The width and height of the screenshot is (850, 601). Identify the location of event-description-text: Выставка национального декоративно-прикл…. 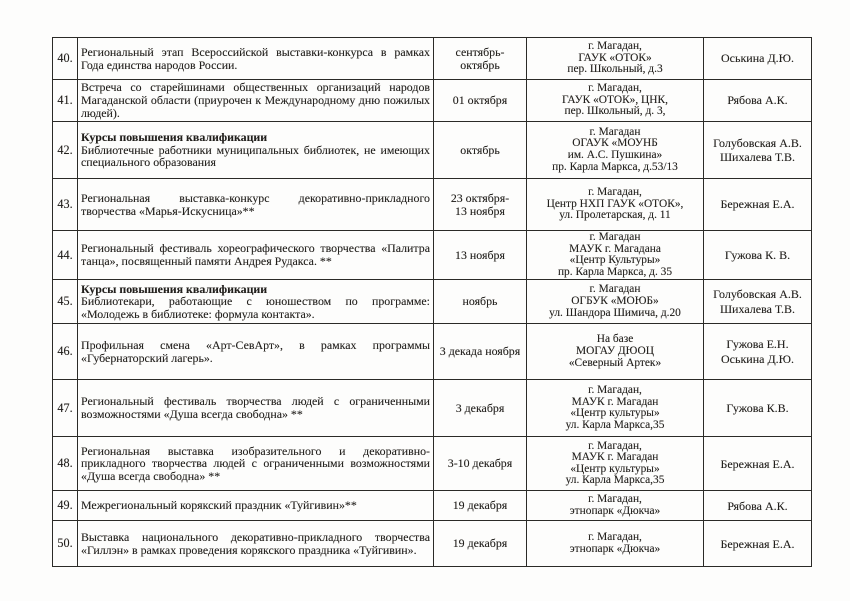
(255, 543).